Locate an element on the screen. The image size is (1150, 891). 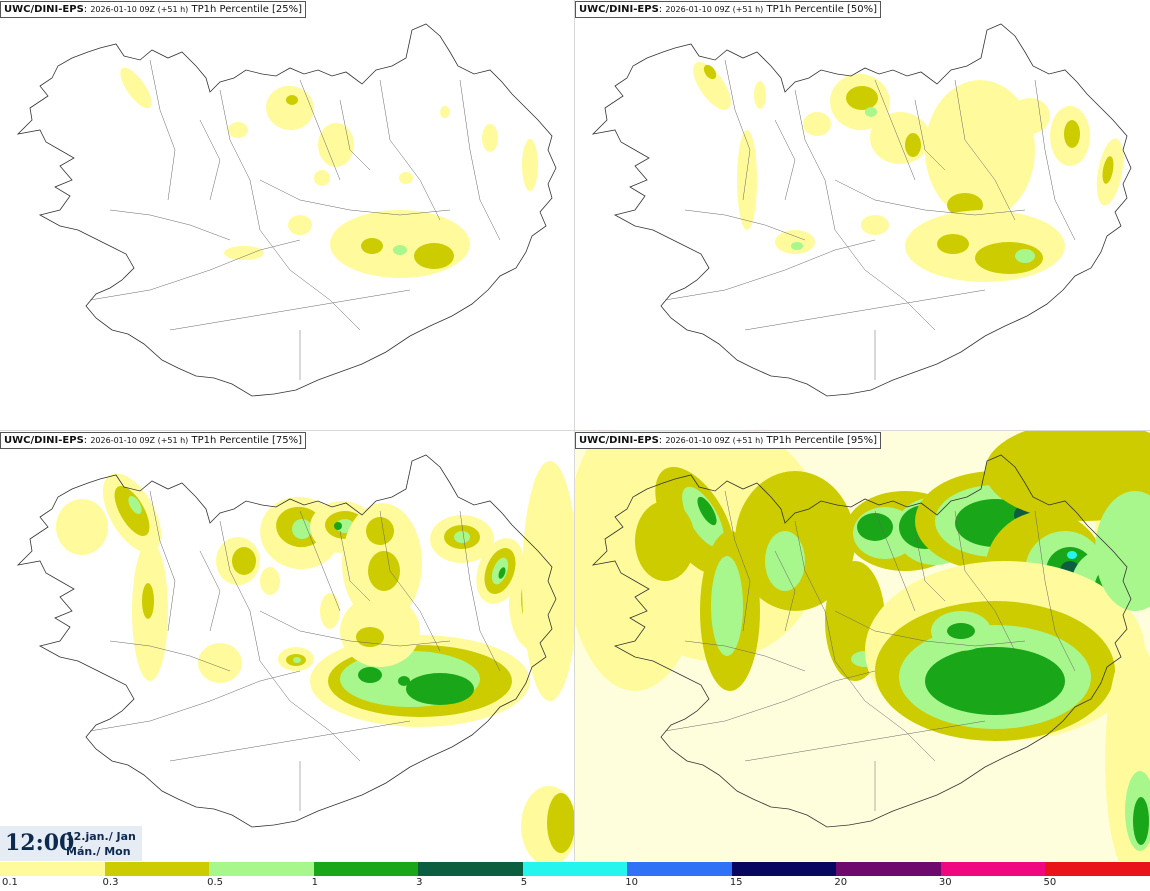
field-name: TP1h Percentile [95%] is located at coordinates (822, 440).